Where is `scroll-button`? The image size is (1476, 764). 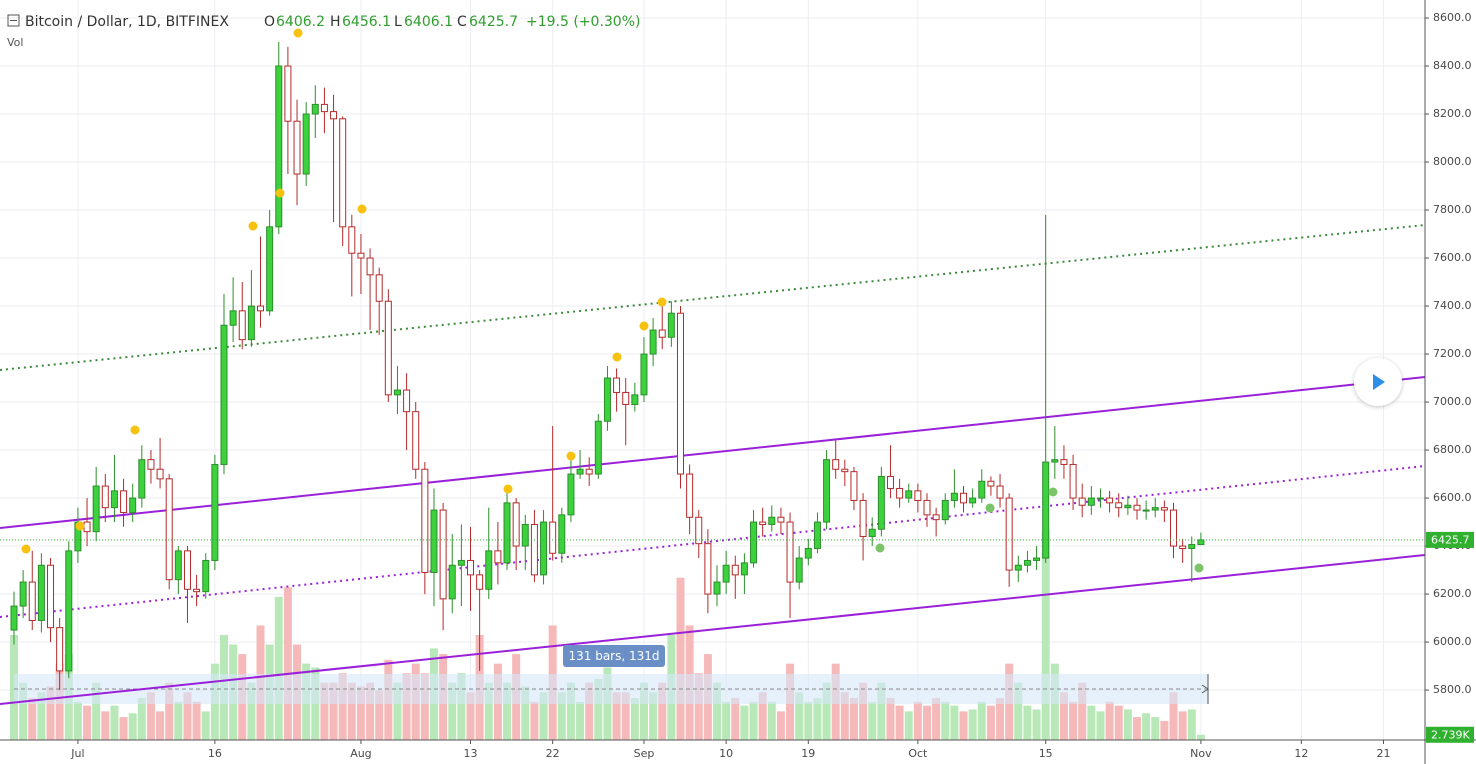
scroll-button is located at coordinates (1378, 382).